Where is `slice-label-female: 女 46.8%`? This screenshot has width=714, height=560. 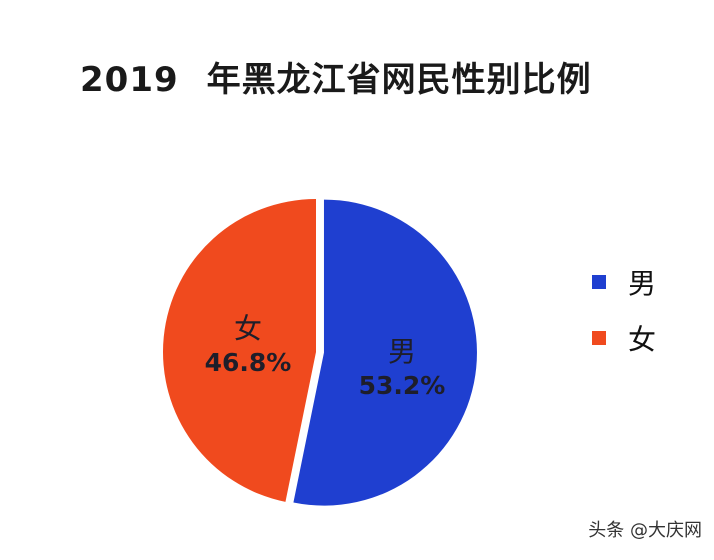
slice-label-female: 女 46.8% is located at coordinates (248, 346).